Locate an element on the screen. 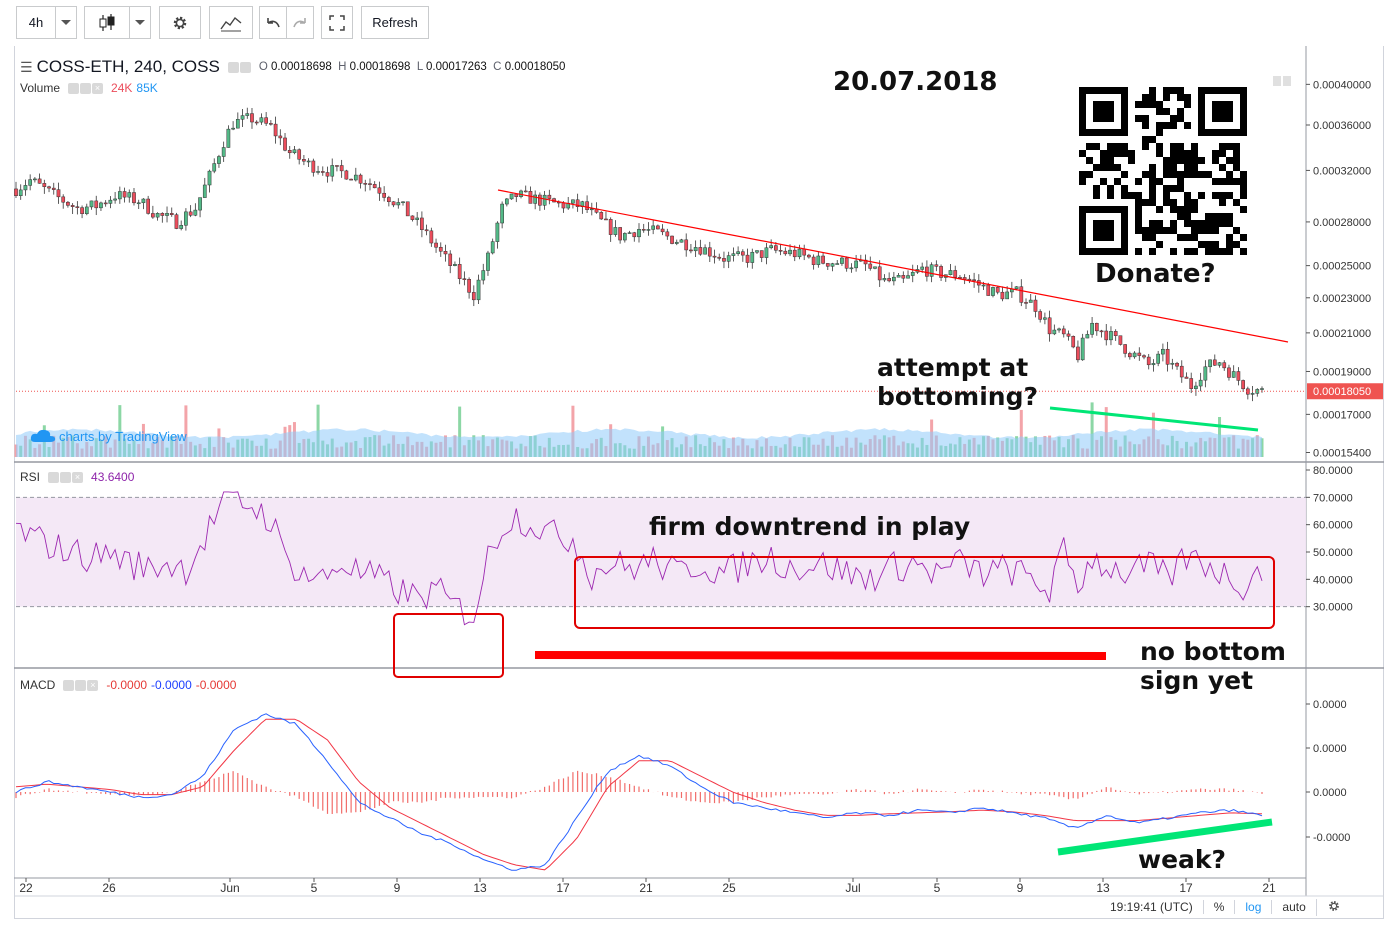  indicators-button is located at coordinates (231, 22).